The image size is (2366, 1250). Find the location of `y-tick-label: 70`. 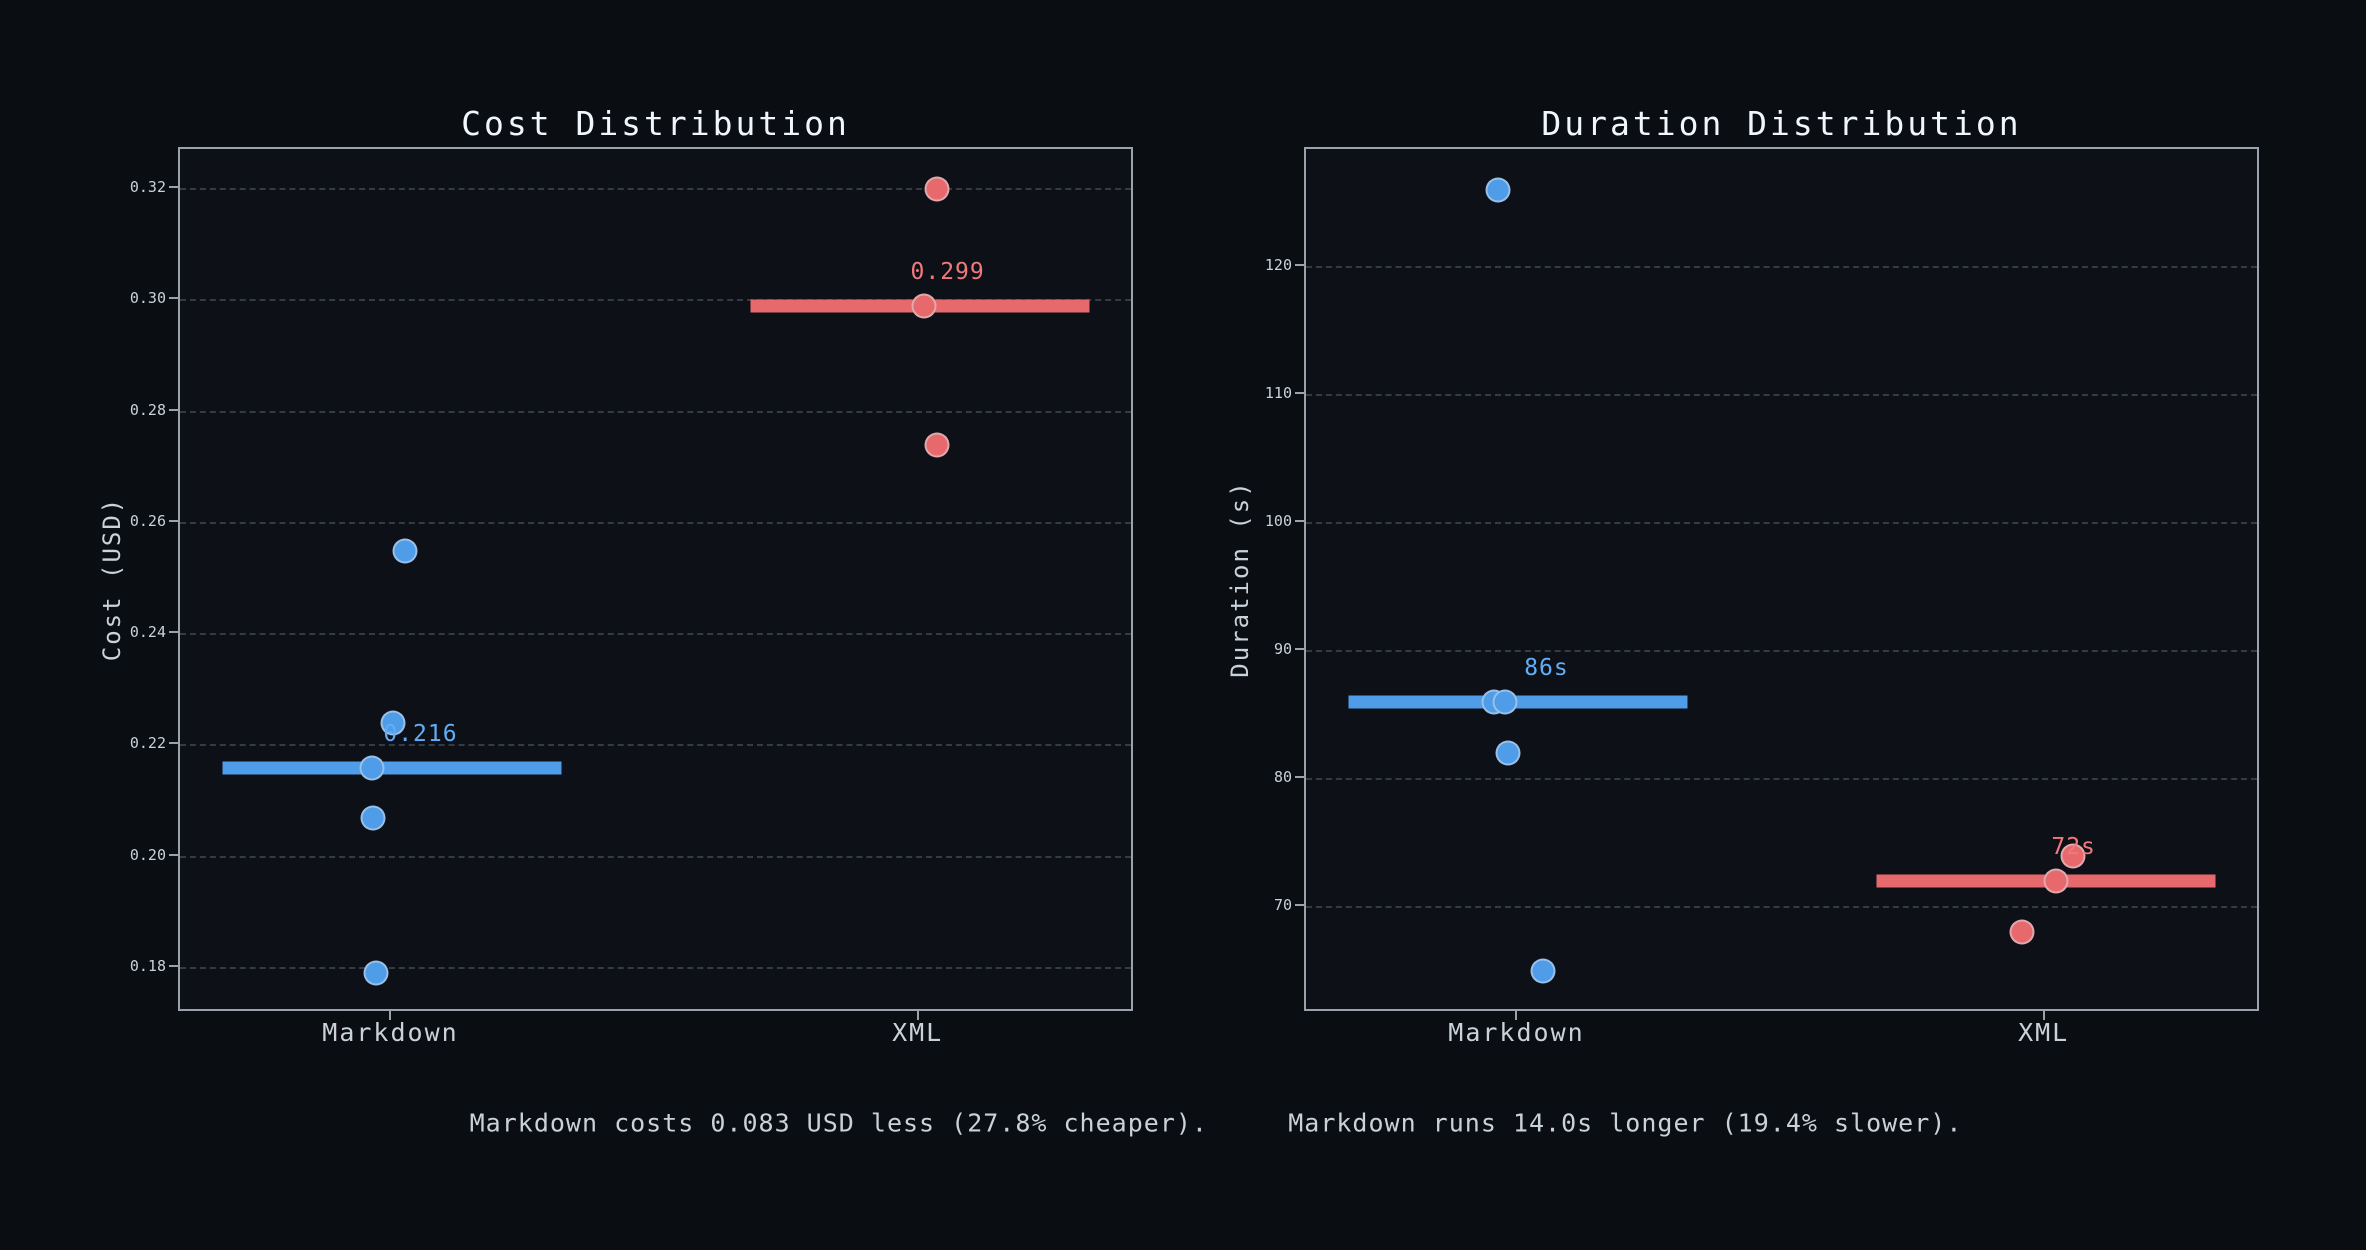

y-tick-label: 70 is located at coordinates (1282, 904).